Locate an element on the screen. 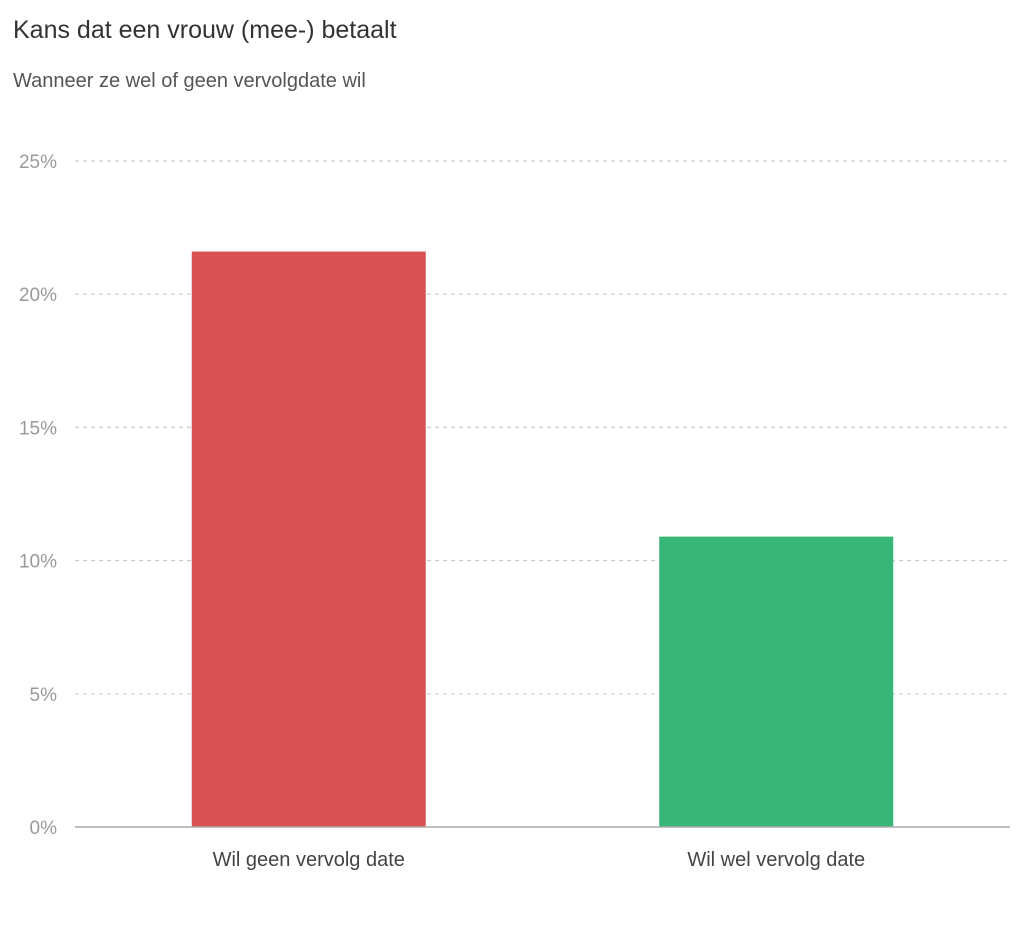 The image size is (1024, 939). chart-title: Kans dat een vrouw (mee-) betaalt is located at coordinates (205, 30).